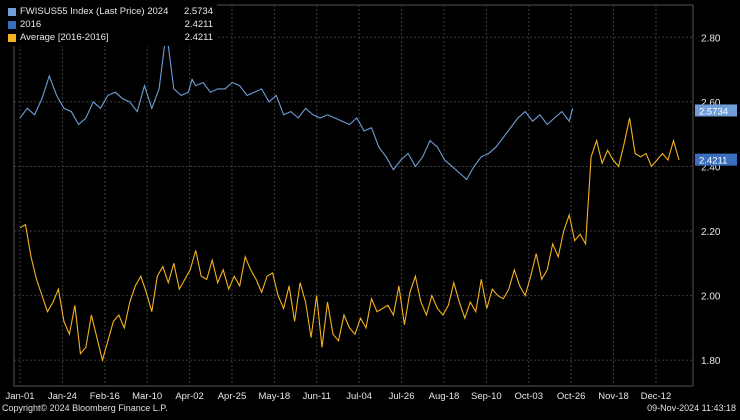 The width and height of the screenshot is (740, 420). Describe the element at coordinates (402, 396) in the screenshot. I see `x-tick-label: Jul-26` at that location.